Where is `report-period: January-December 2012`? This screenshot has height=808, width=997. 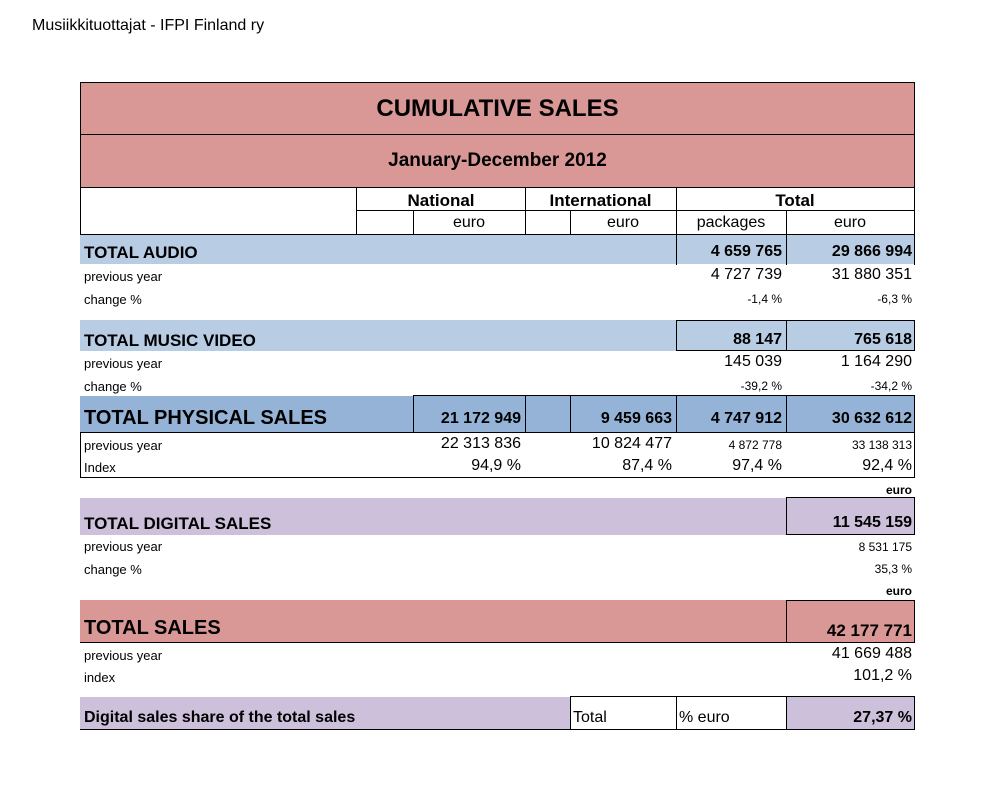 report-period: January-December 2012 is located at coordinates (497, 160).